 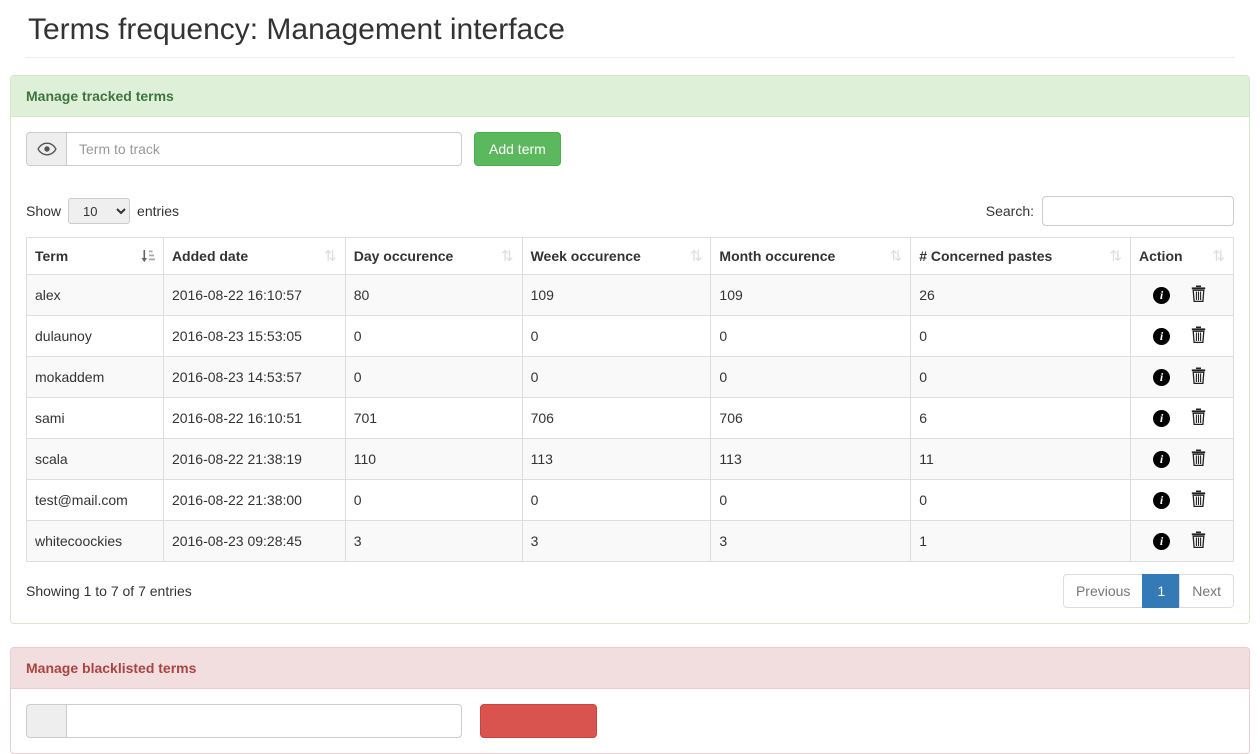 I want to click on term-to-track-input, so click(x=264, y=149).